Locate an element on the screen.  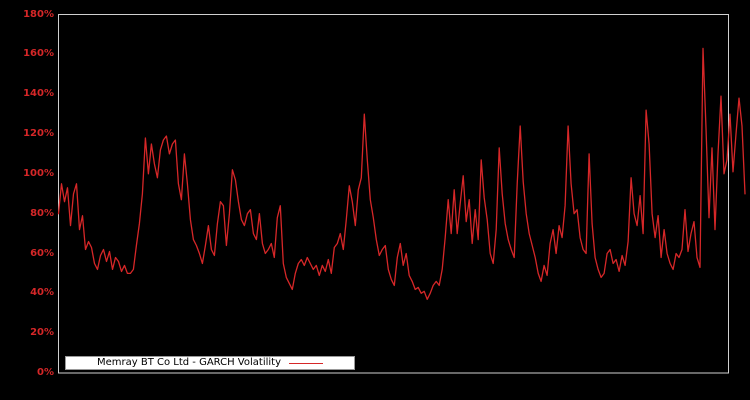
y-tick-label: 140% is located at coordinates (38, 94).